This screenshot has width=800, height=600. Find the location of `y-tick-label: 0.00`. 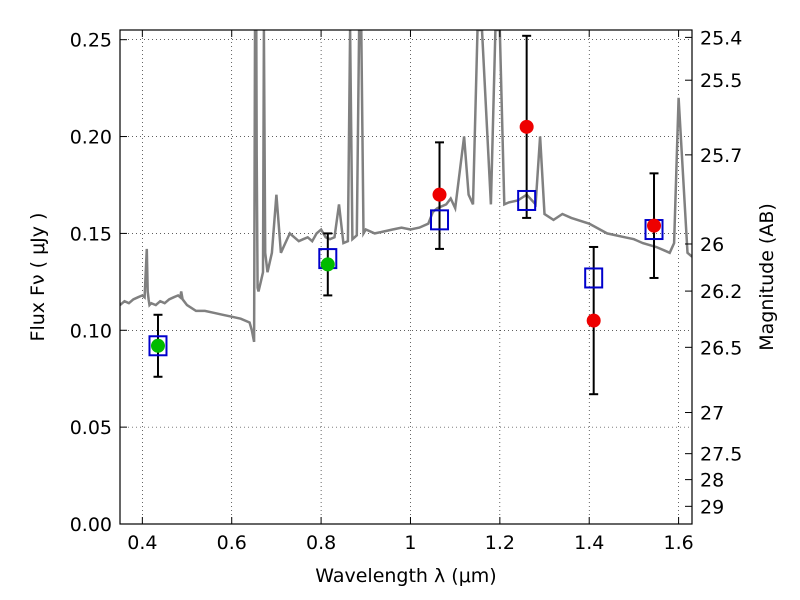

y-tick-label: 0.00 is located at coordinates (91, 525).